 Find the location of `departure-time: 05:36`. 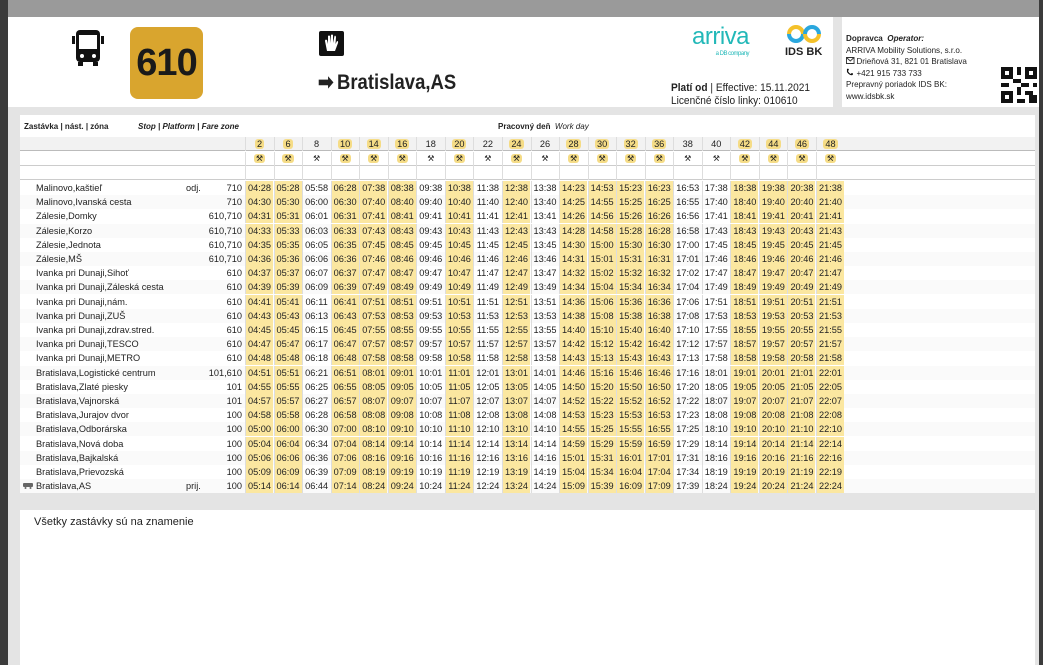

departure-time: 05:36 is located at coordinates (287, 259).